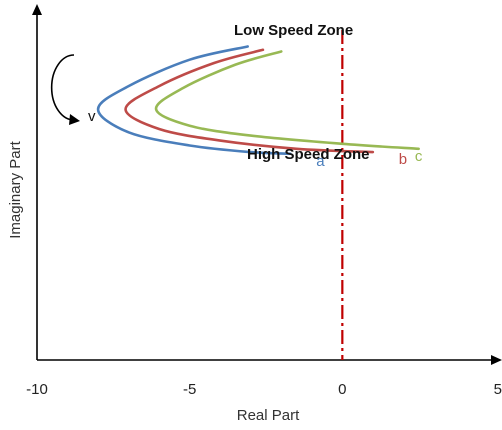 This screenshot has height=430, width=502. I want to click on high-speed-zone-label: High Speed Zone, so click(308, 154).